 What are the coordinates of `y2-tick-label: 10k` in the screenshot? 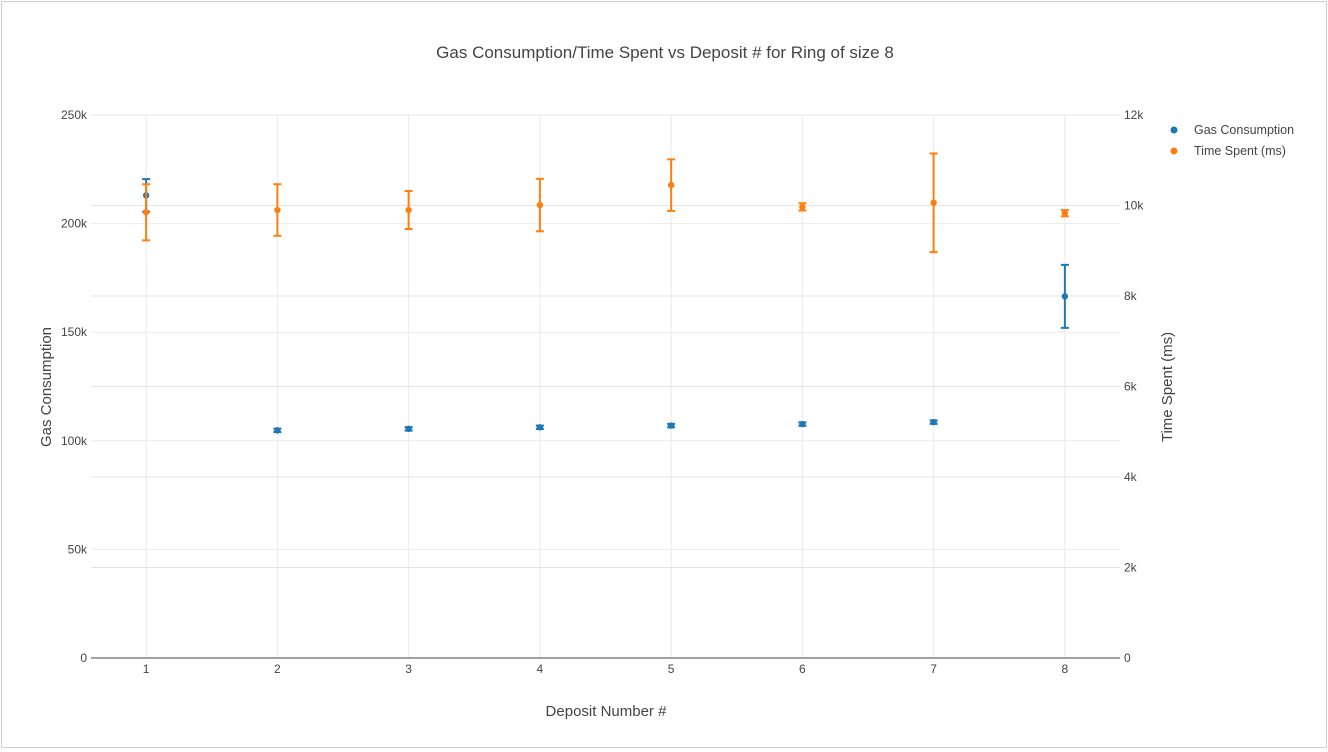 It's located at (1134, 206).